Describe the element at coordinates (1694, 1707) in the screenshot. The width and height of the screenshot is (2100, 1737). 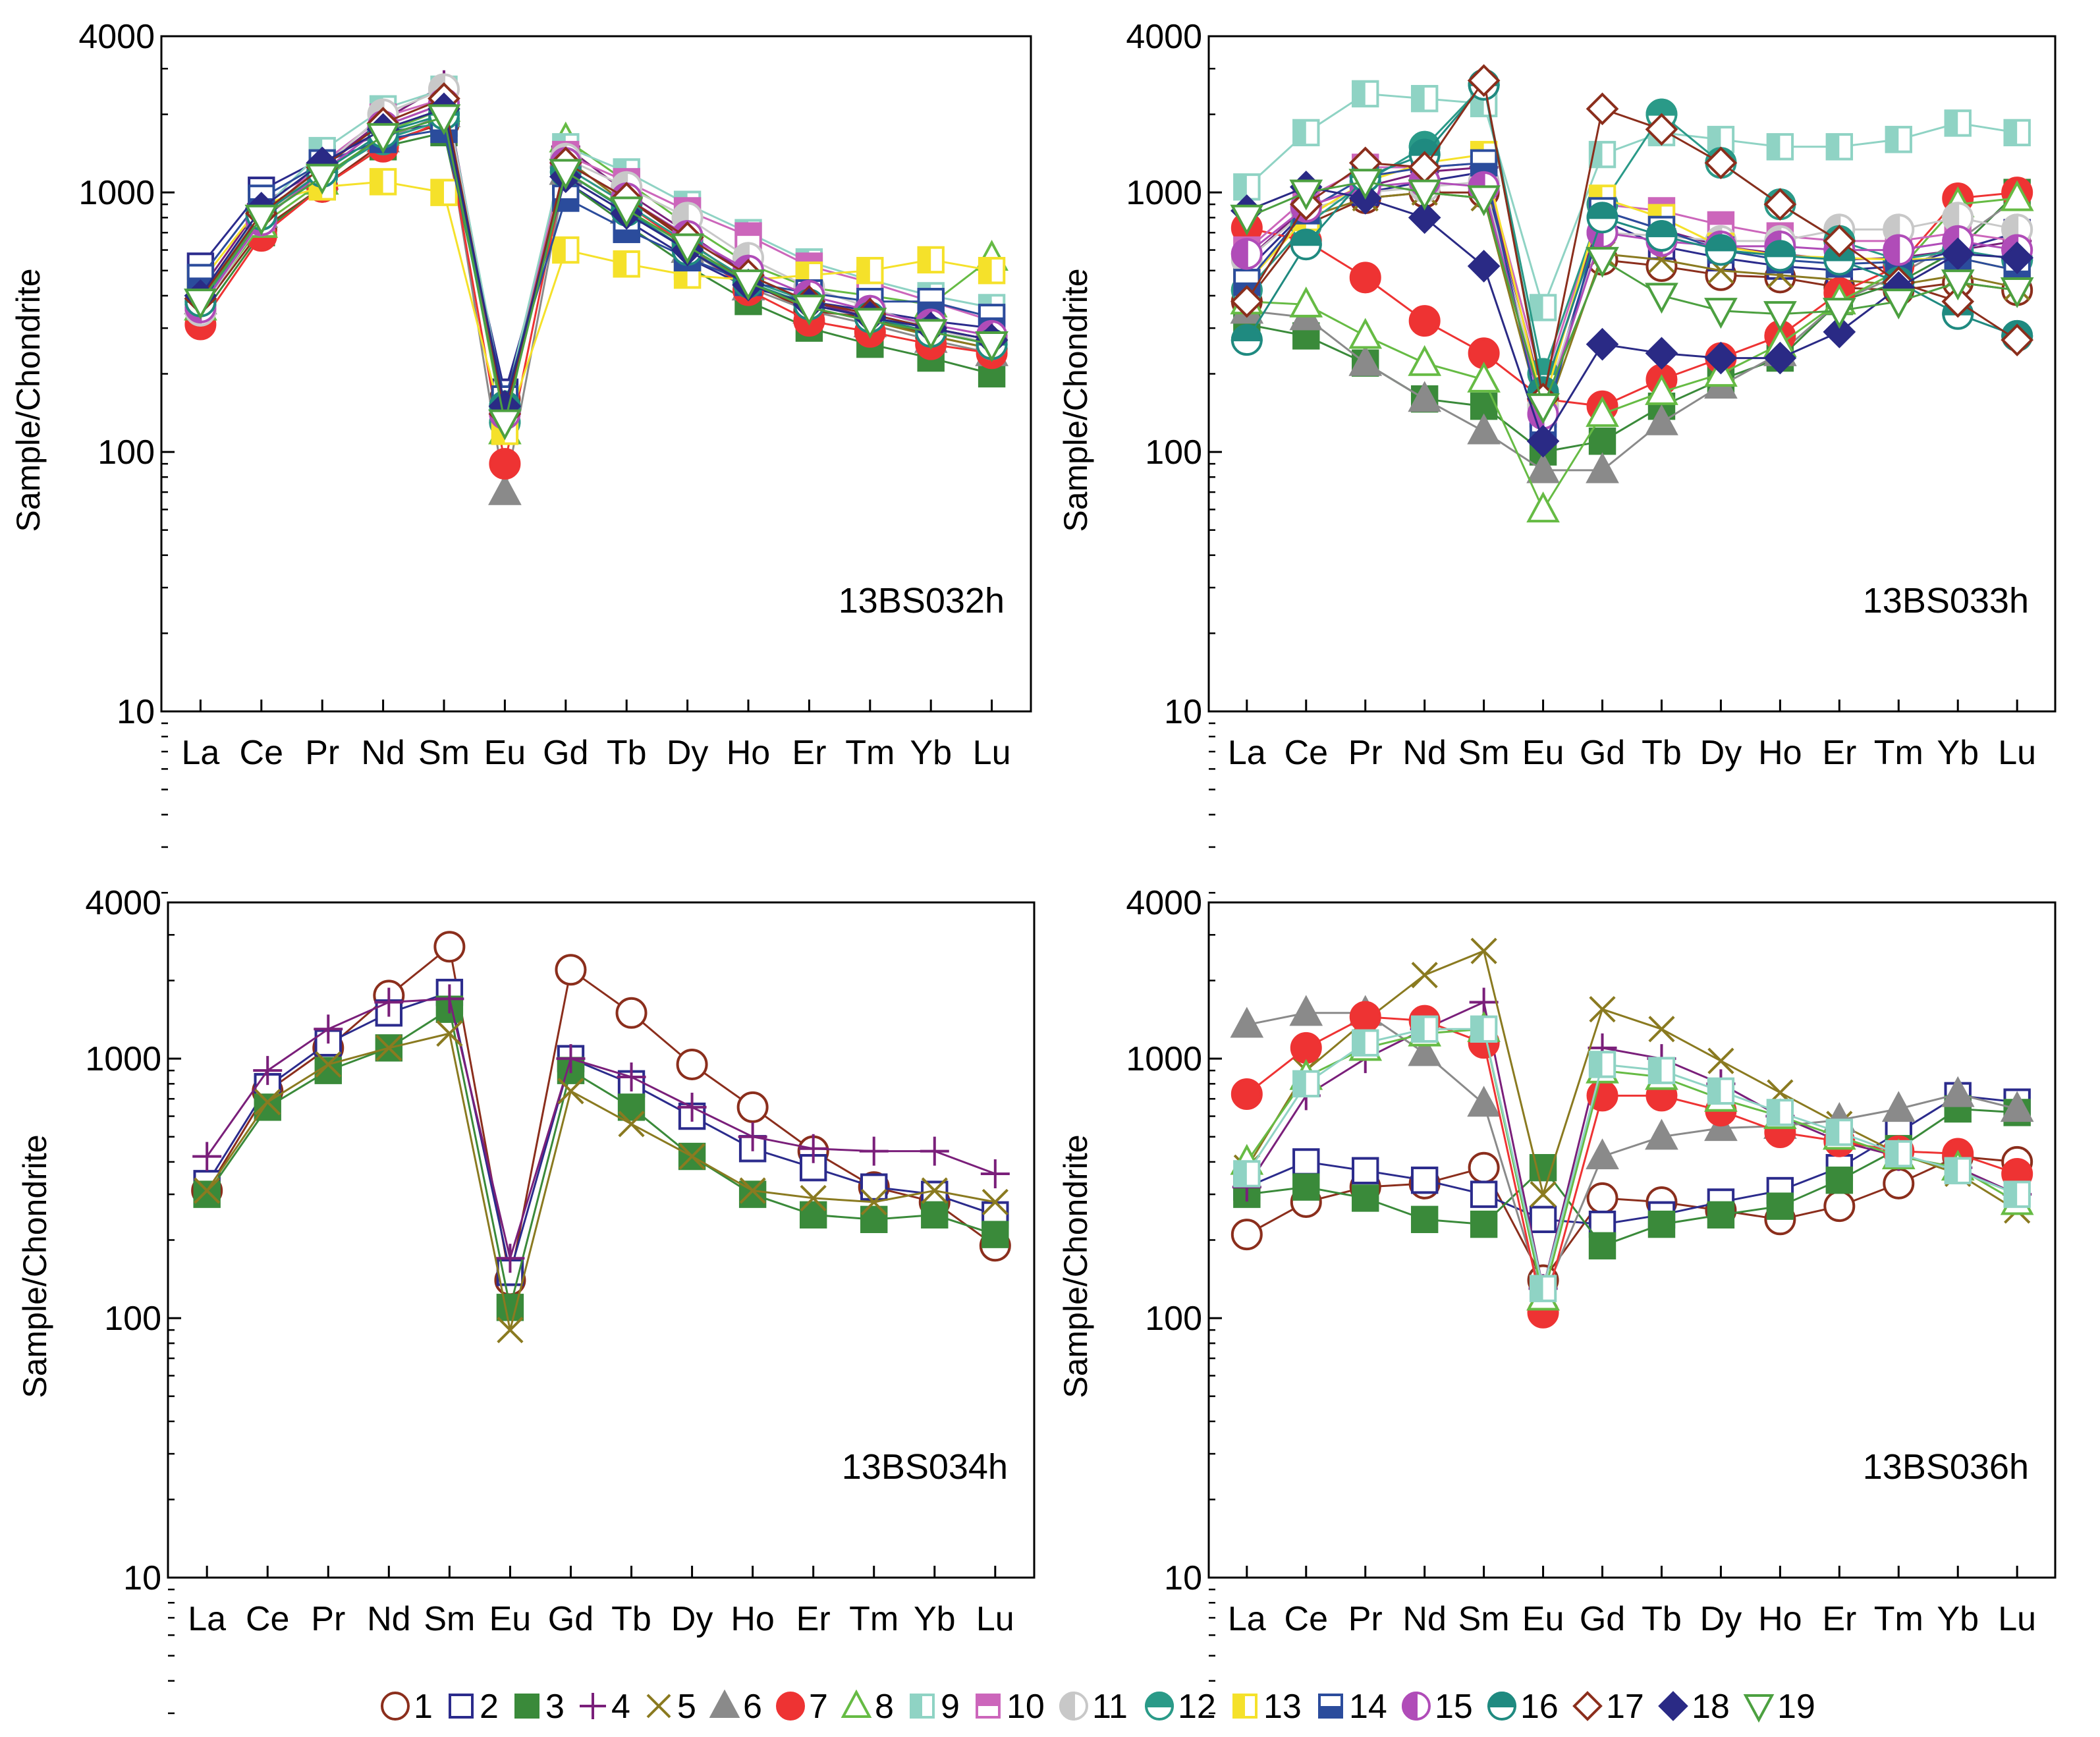
I see `legend-item-18: 18` at that location.